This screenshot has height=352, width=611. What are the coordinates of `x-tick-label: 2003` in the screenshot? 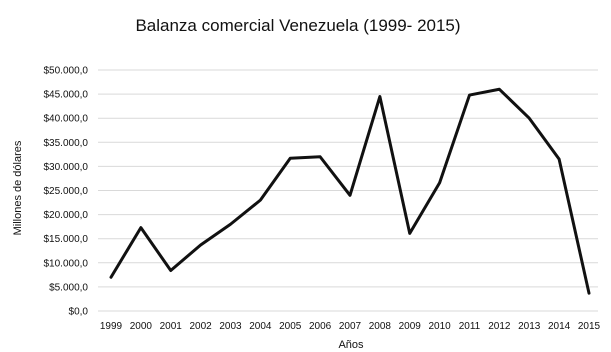 It's located at (230, 326).